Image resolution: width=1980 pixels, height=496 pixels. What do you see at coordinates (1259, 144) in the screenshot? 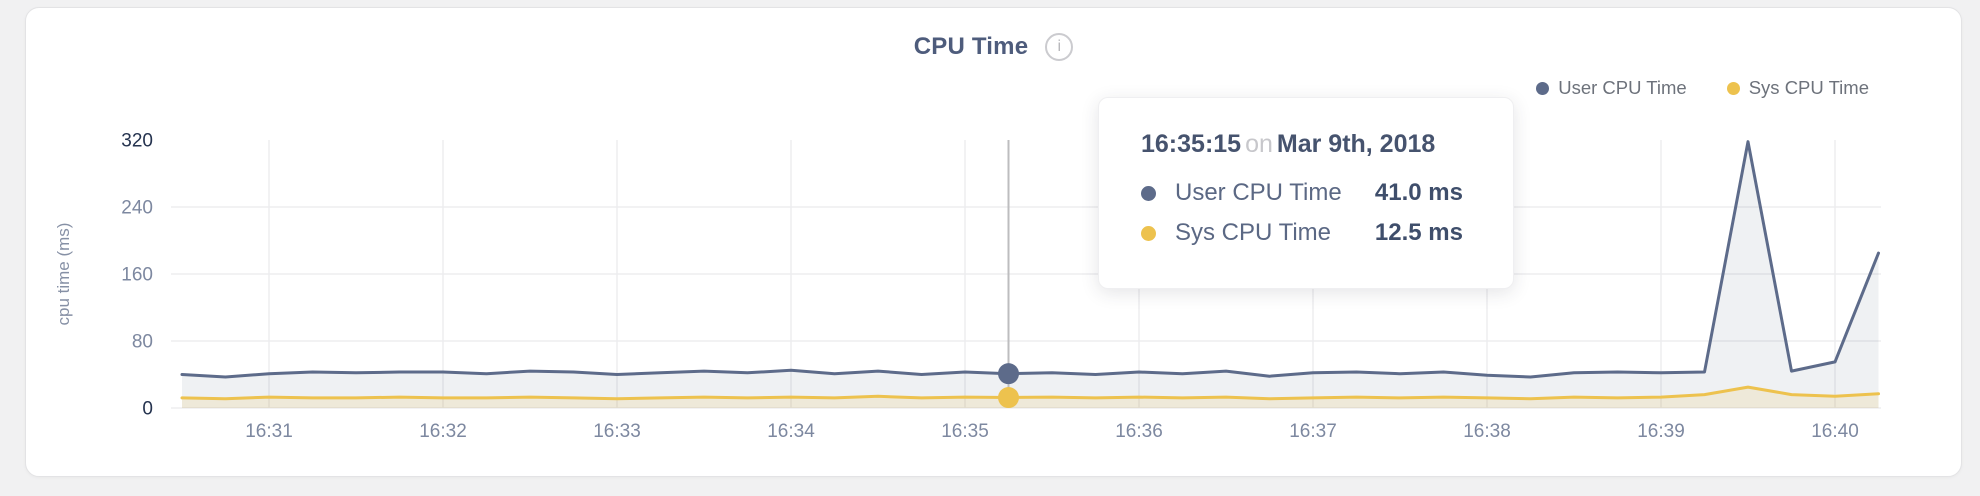
I see `tooltip-connector: on` at bounding box center [1259, 144].